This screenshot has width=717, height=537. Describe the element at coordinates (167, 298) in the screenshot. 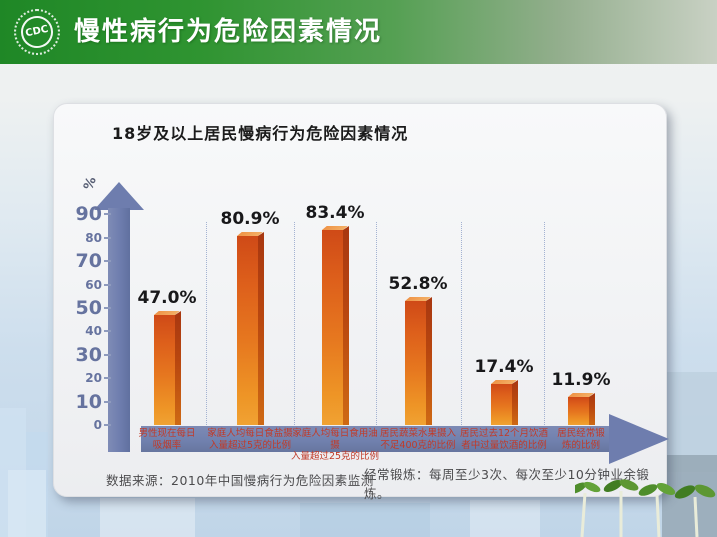

I see `value-label: 47.0%` at that location.